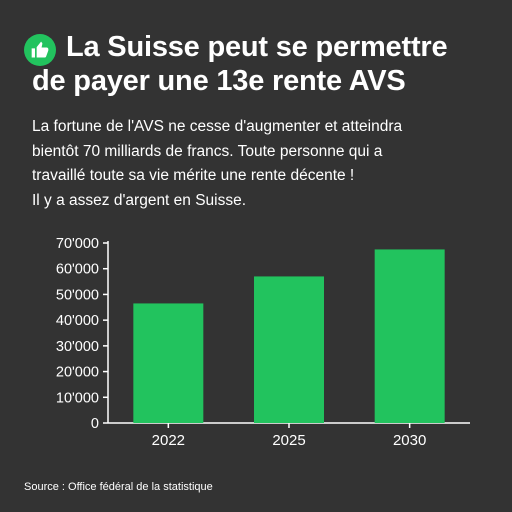 The width and height of the screenshot is (512, 512). Describe the element at coordinates (168, 363) in the screenshot. I see `bar-2022` at that location.